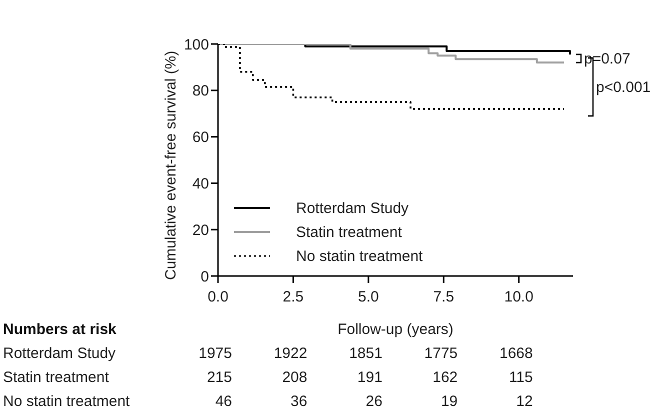 The image size is (668, 413). Describe the element at coordinates (200, 137) in the screenshot. I see `y-tick-label: 60` at that location.